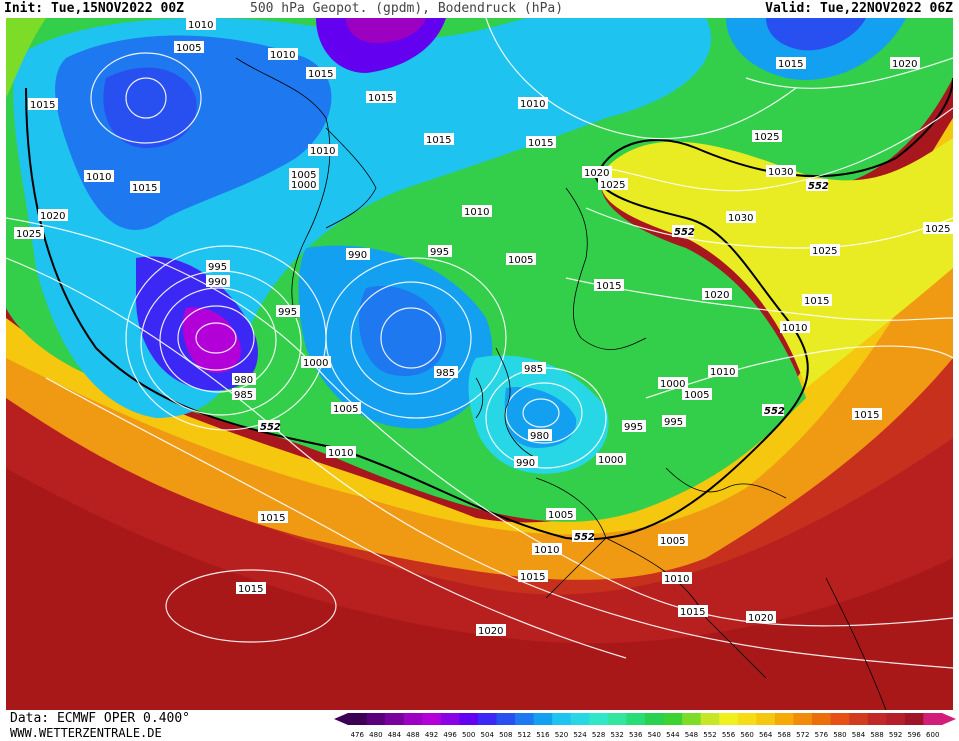 This screenshot has width=959, height=741. I want to click on colorbar-tick-label: 572, so click(802, 735).